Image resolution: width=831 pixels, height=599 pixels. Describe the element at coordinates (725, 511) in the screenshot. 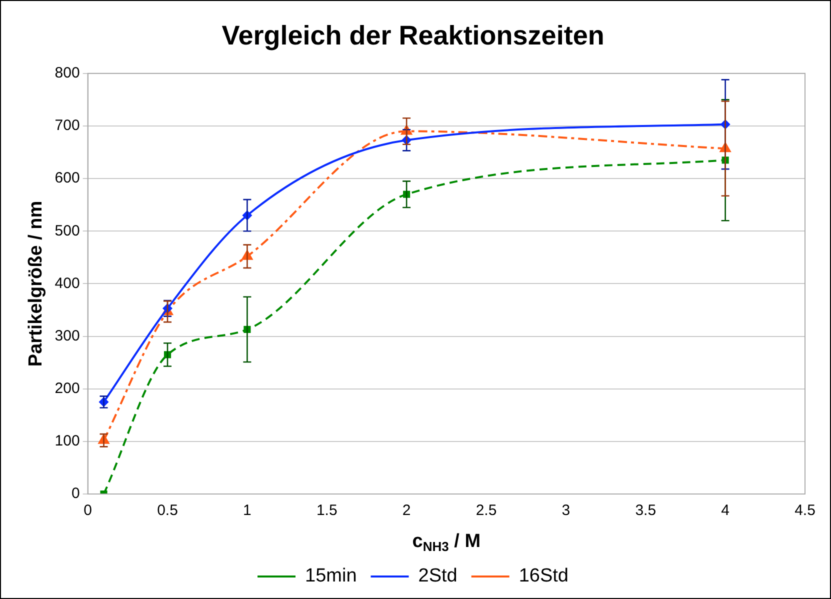

I see `x-tick-label: 4` at that location.